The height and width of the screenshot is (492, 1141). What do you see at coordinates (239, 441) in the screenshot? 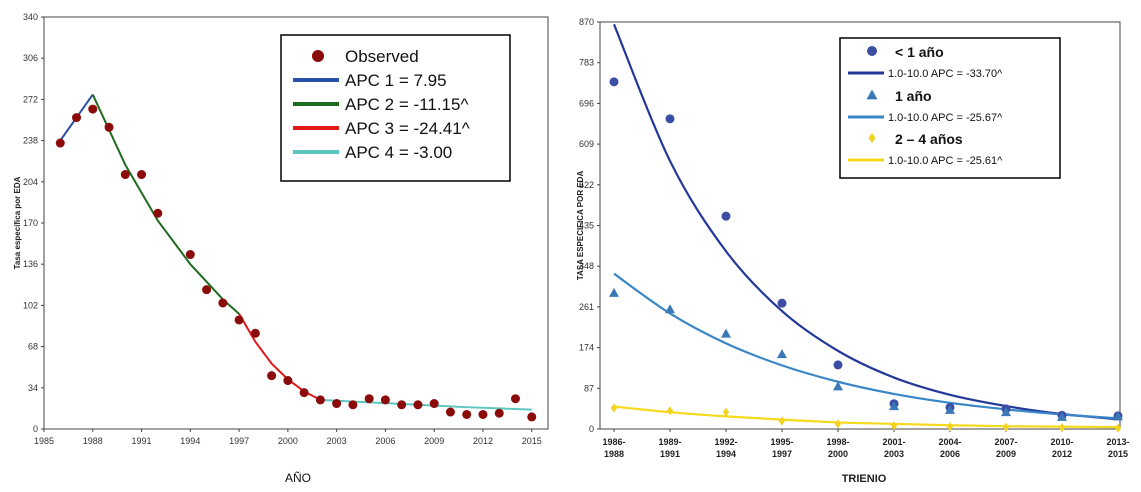
I see `x-tick-label: 1997` at bounding box center [239, 441].